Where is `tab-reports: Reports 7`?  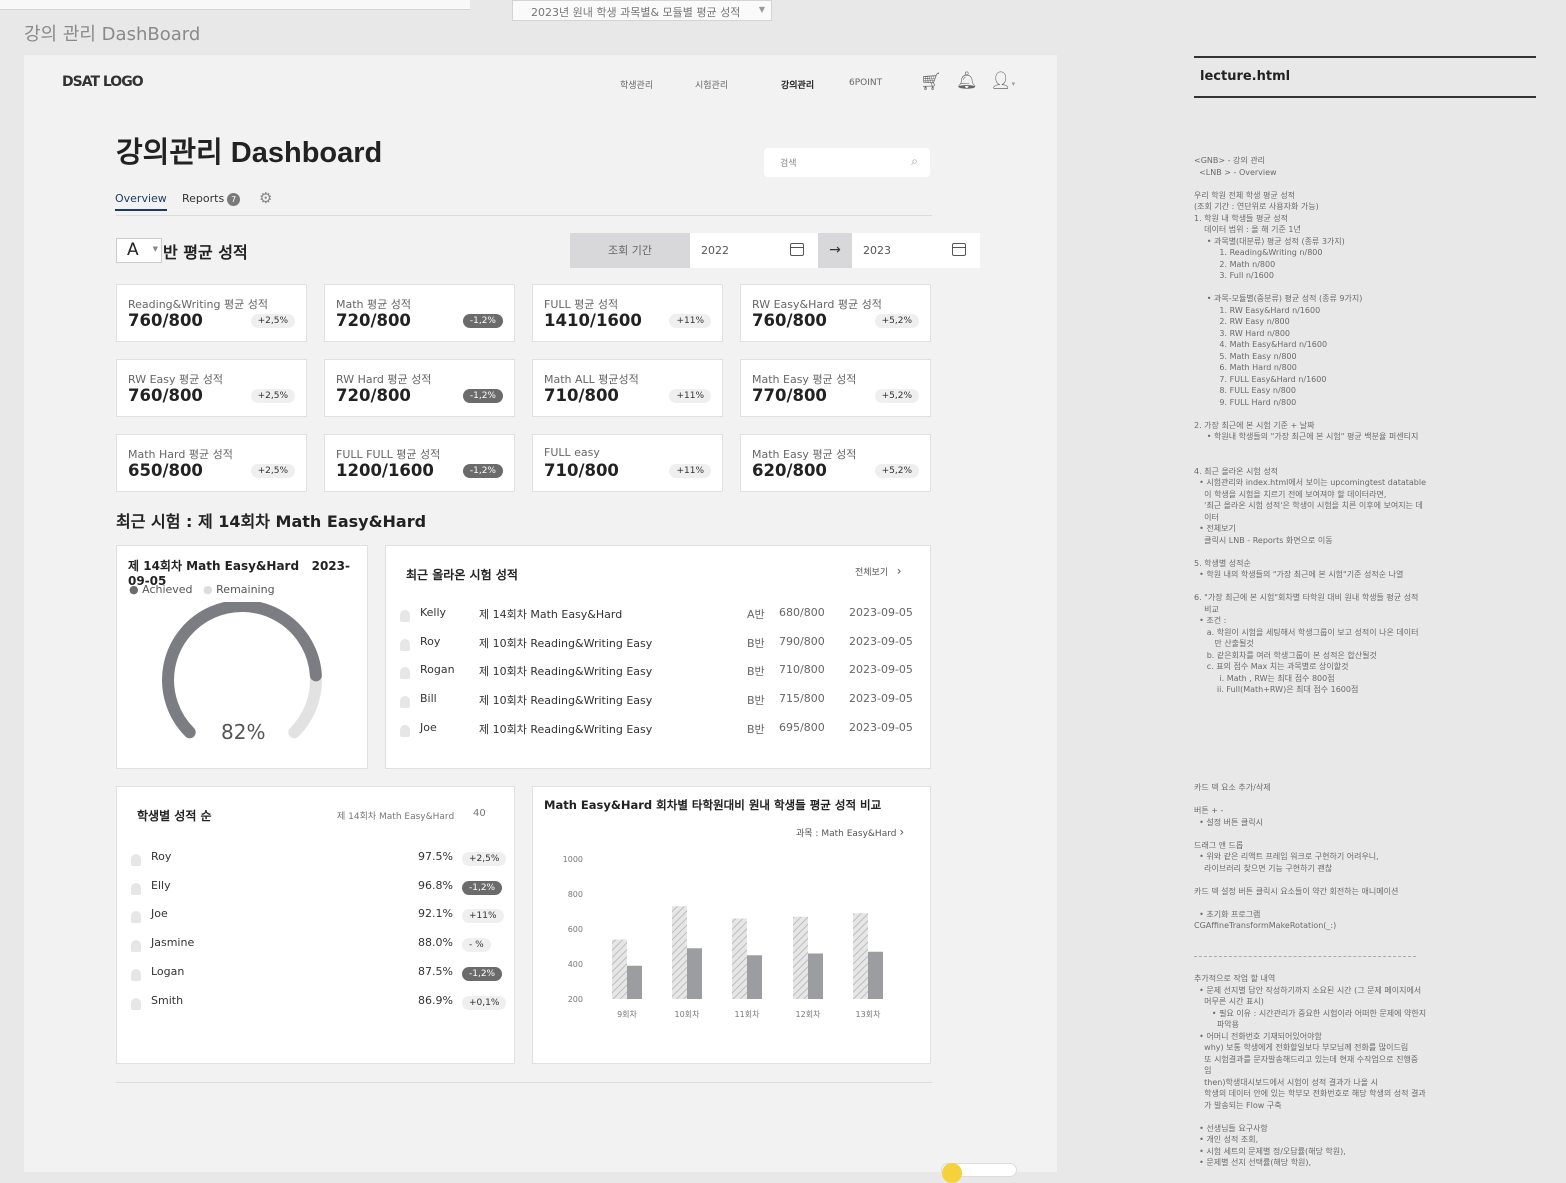
tab-reports: Reports 7 is located at coordinates (211, 199).